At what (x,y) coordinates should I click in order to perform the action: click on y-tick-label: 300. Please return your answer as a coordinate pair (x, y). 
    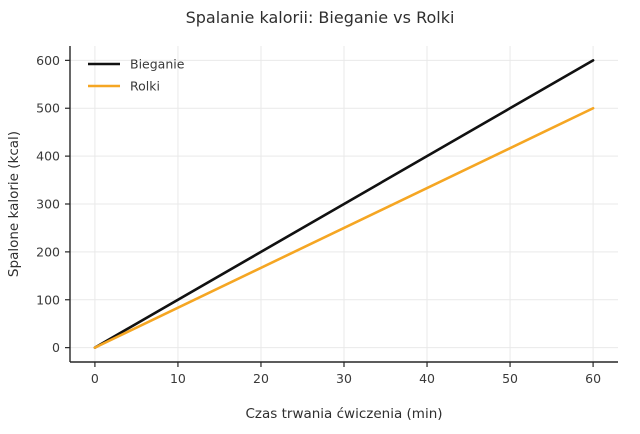
    Looking at the image, I should click on (48, 204).